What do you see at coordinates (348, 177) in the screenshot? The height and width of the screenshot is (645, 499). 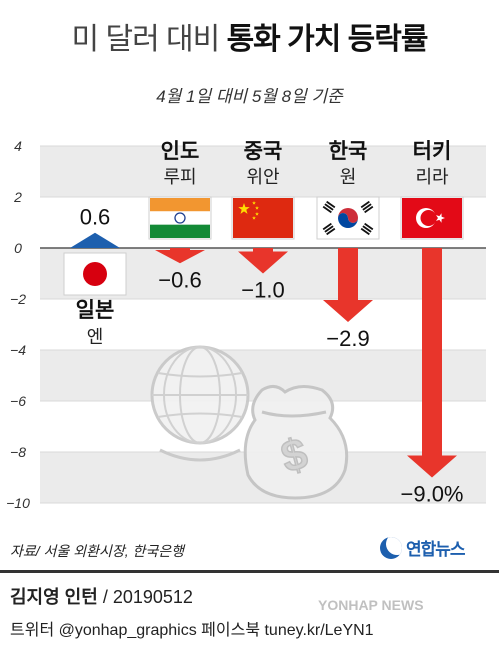 I see `currency-name: 원` at bounding box center [348, 177].